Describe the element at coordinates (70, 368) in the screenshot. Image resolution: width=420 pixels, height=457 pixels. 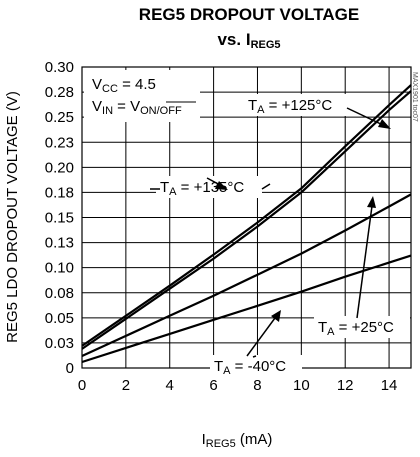
I see `y-tick-label: 0` at that location.